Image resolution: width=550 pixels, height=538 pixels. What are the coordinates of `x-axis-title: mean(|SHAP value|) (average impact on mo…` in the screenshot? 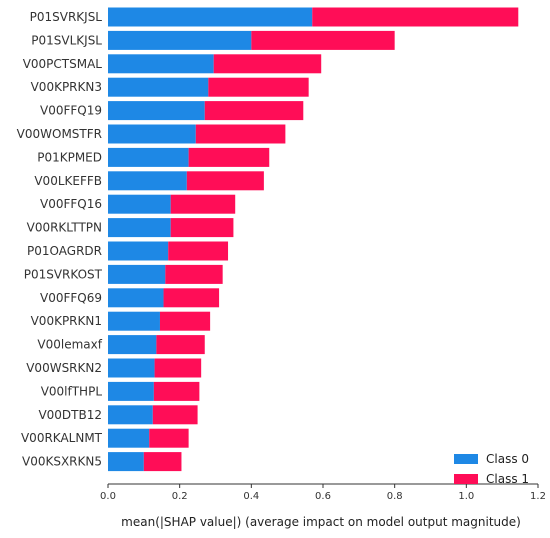 It's located at (321, 522).